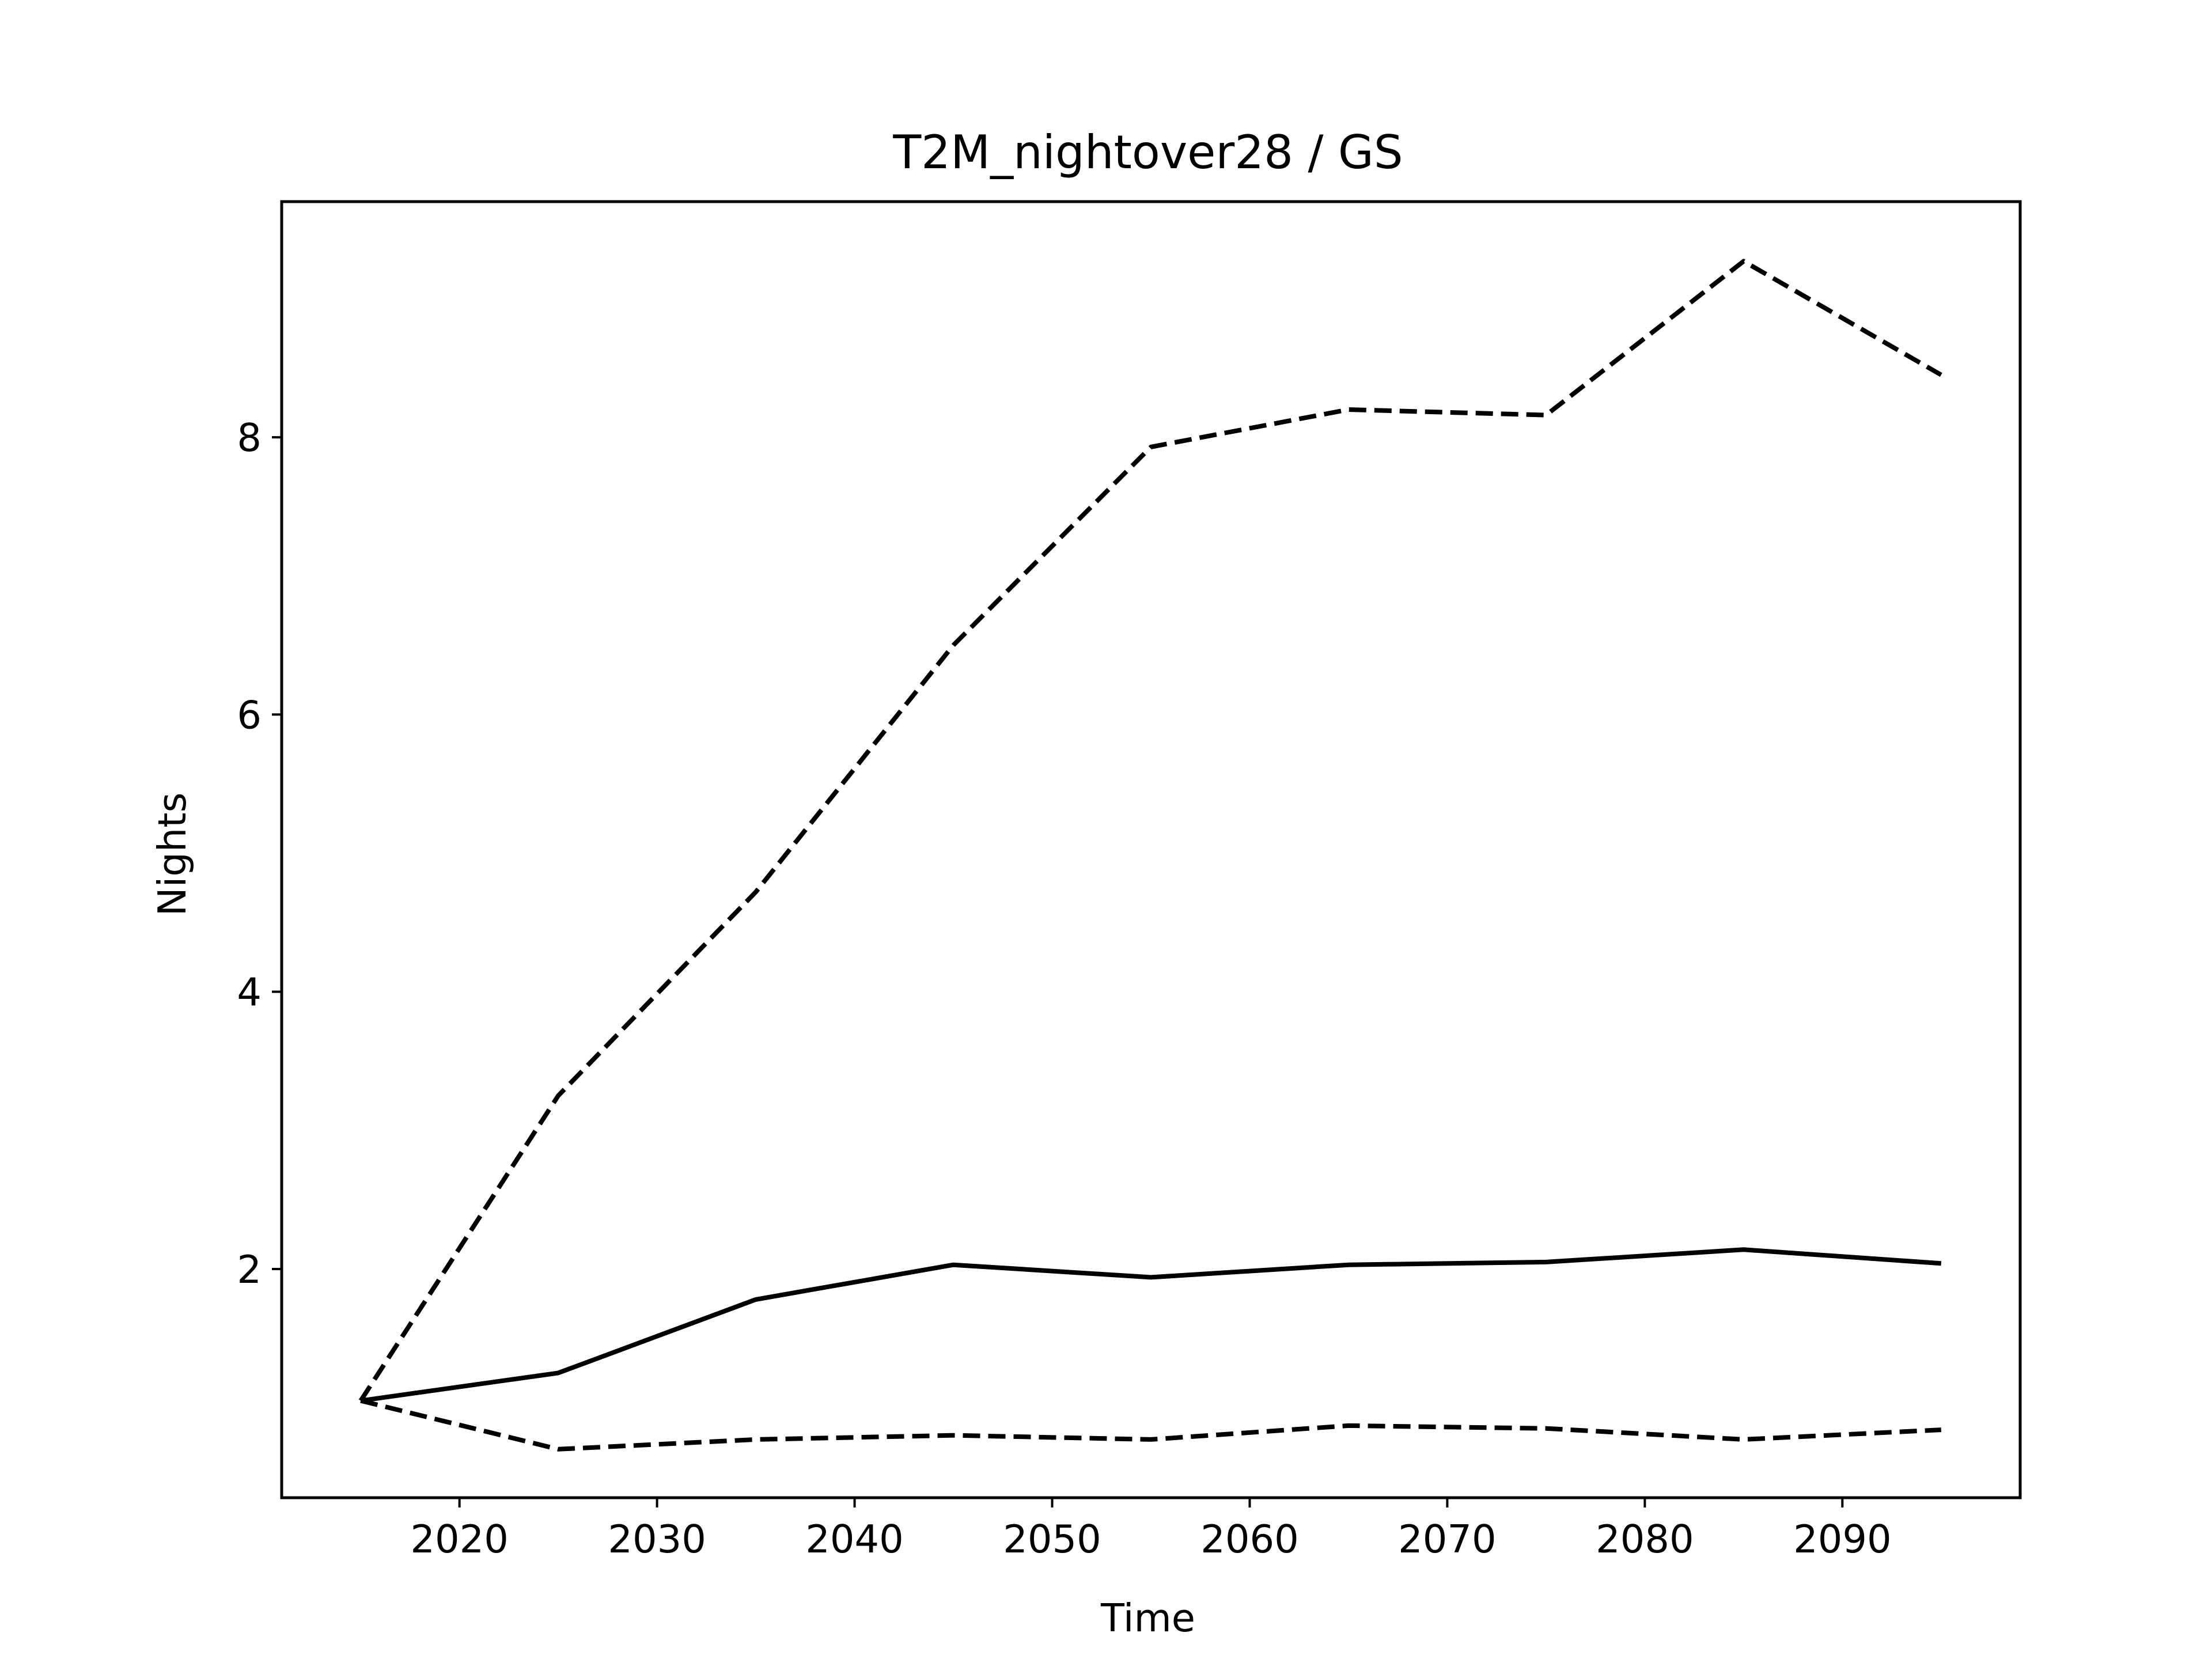 The image size is (2212, 1659). Describe the element at coordinates (1147, 1618) in the screenshot. I see `x-axis-label: Time` at that location.